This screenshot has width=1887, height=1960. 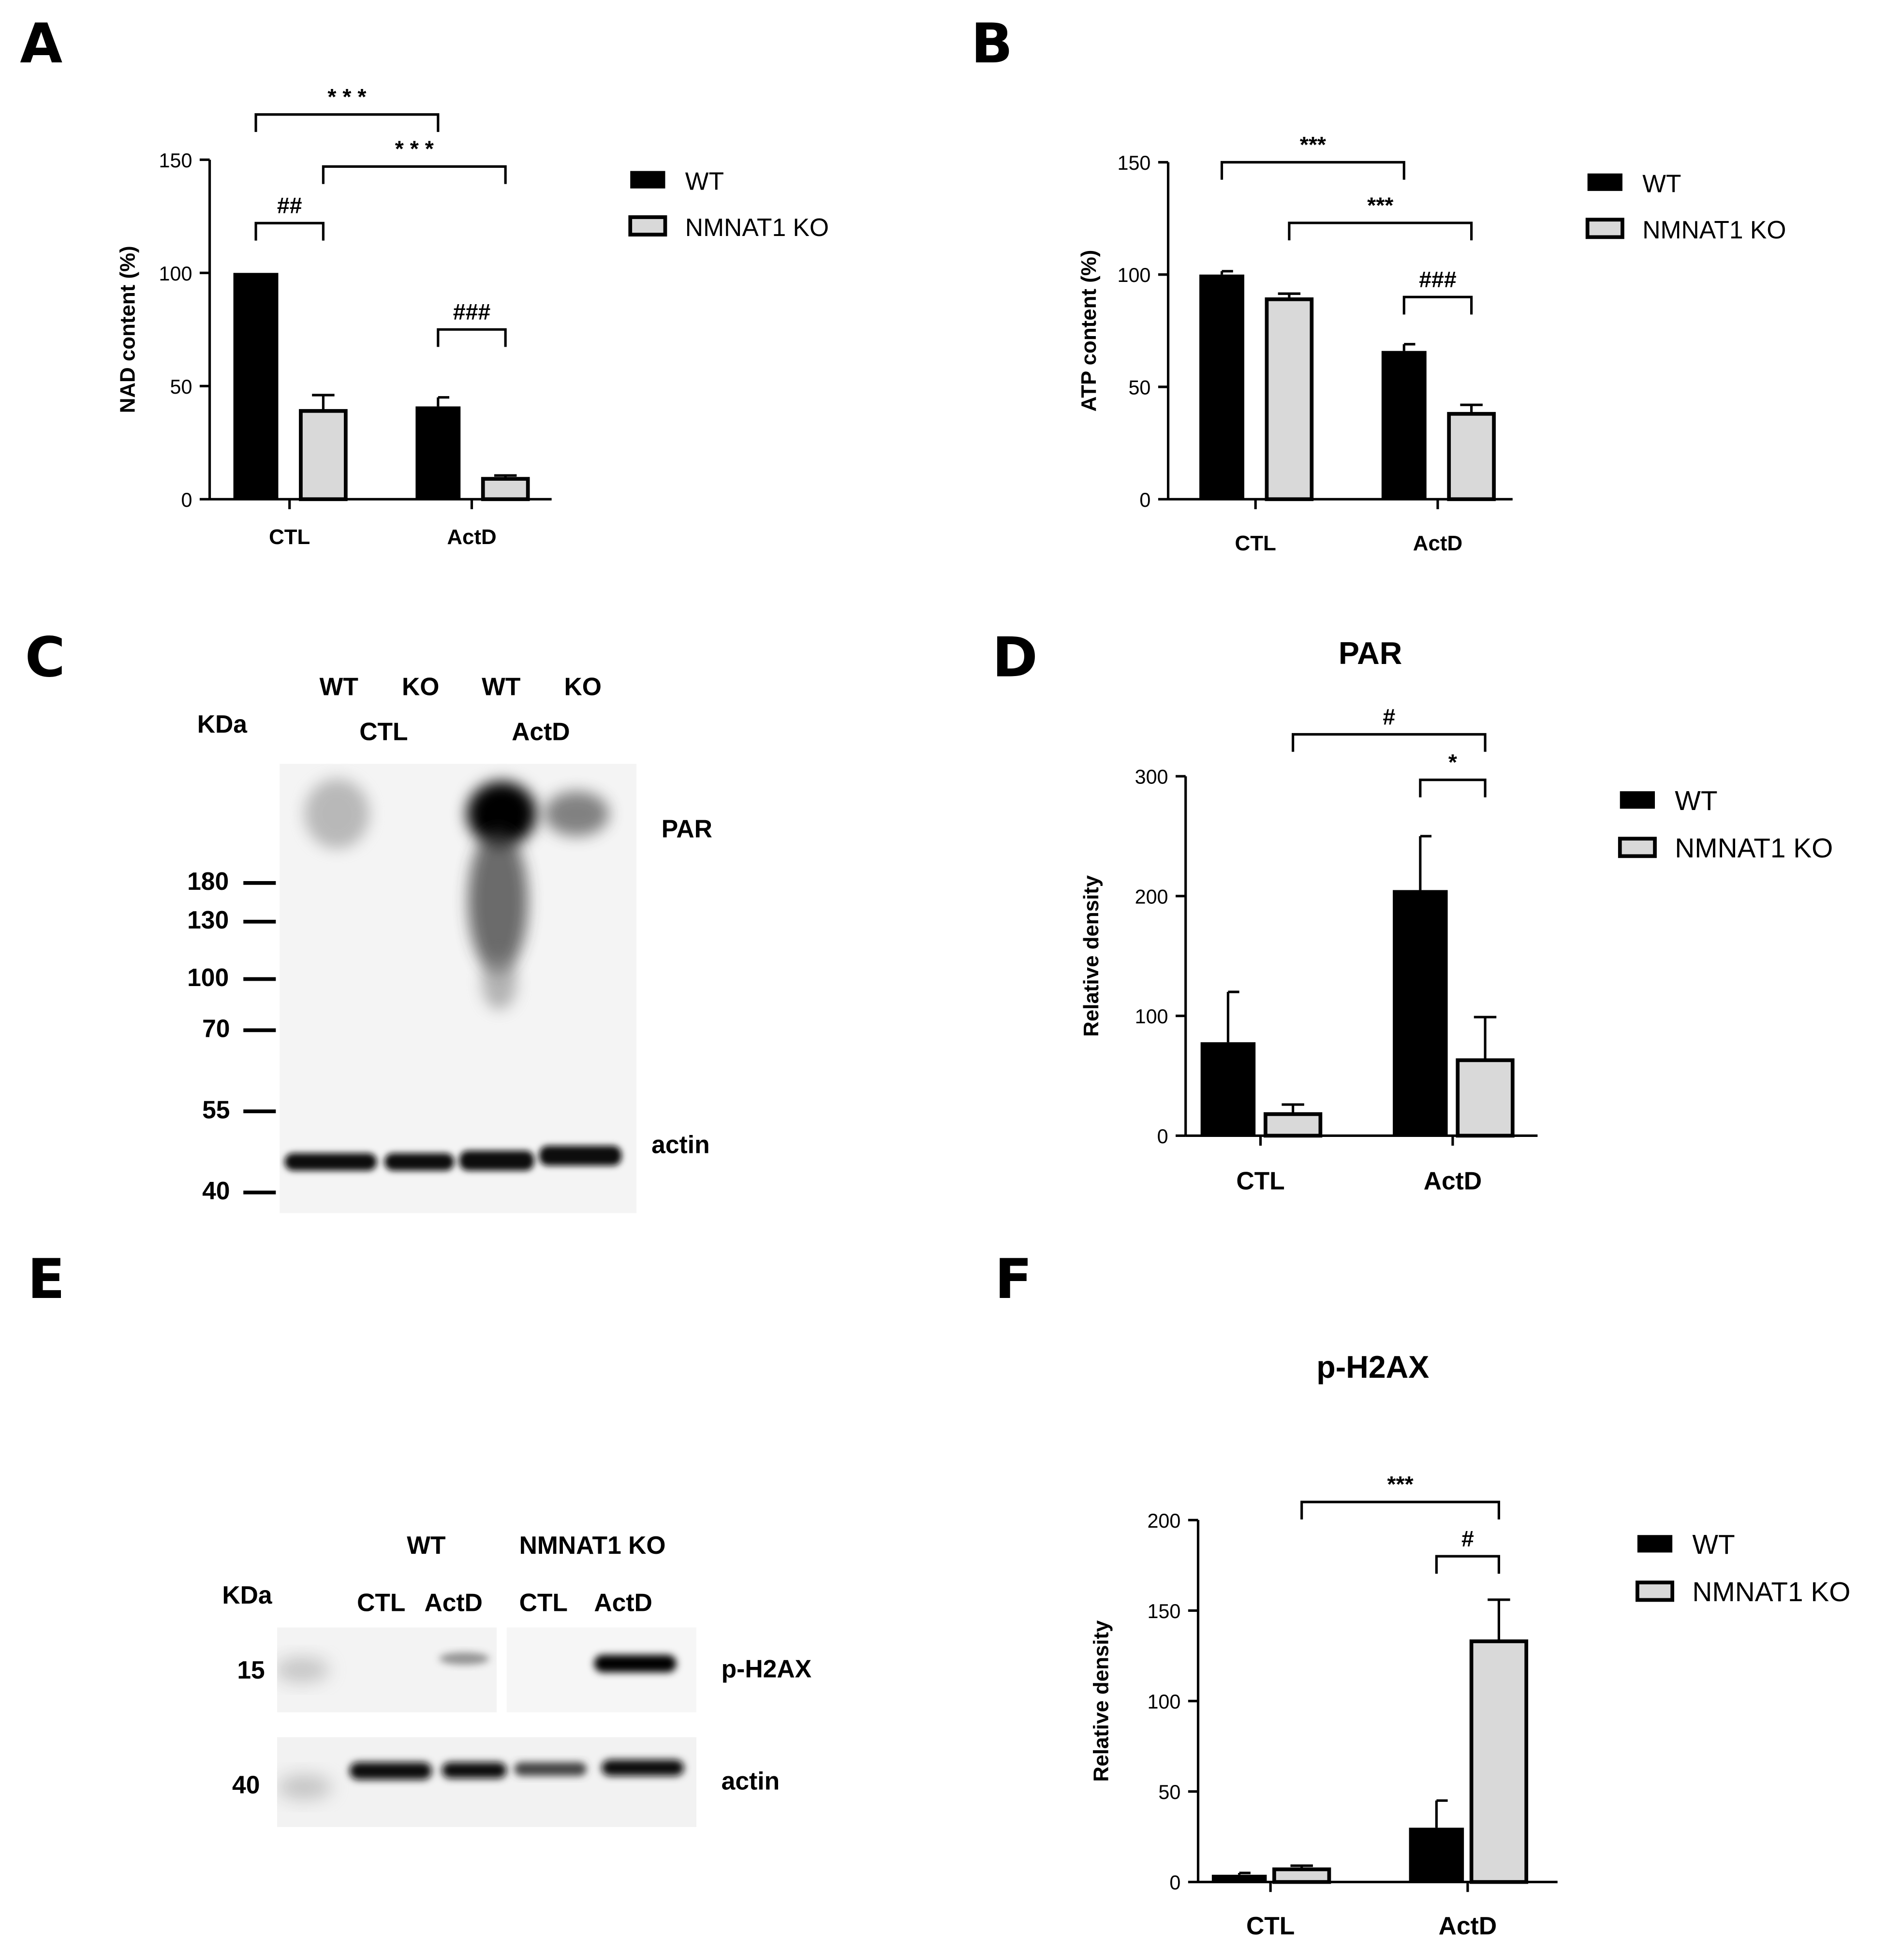 What do you see at coordinates (208, 978) in the screenshot?
I see `blot-c-marker-100: 100` at bounding box center [208, 978].